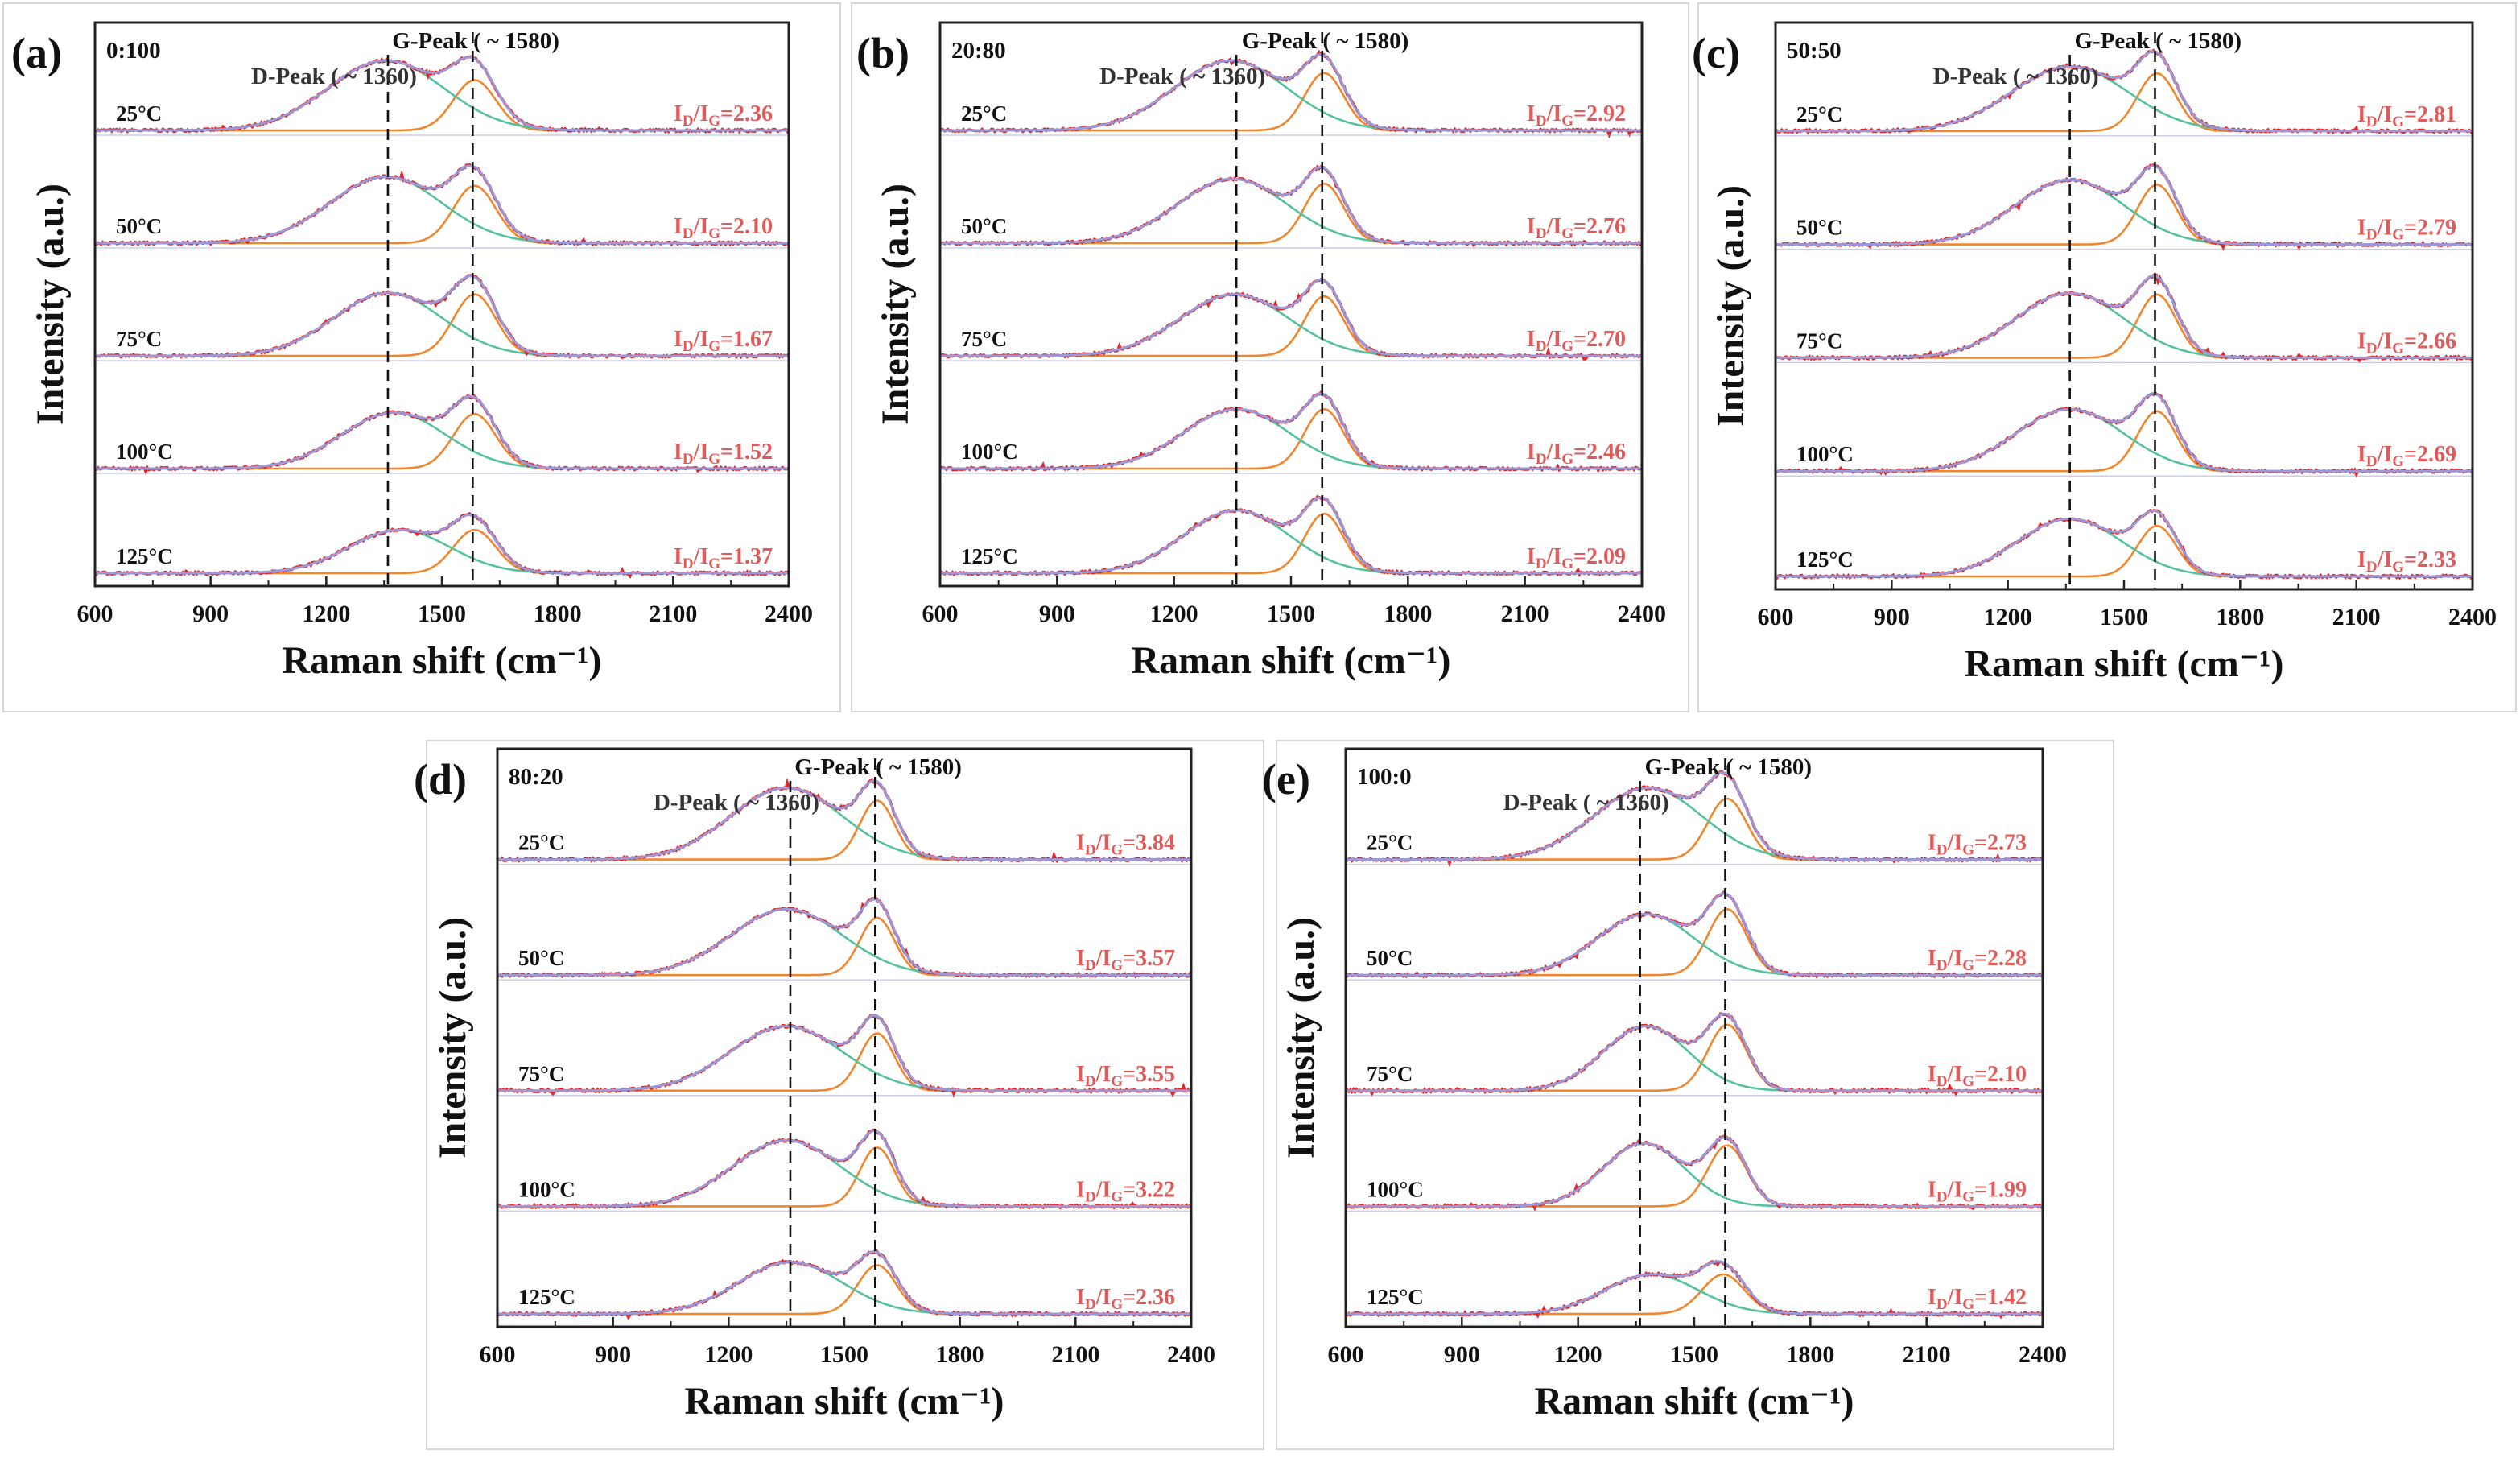 The image size is (2520, 1458). What do you see at coordinates (878, 767) in the screenshot?
I see `g-peak-annotation: G-Peak ( ~ 1580)` at bounding box center [878, 767].